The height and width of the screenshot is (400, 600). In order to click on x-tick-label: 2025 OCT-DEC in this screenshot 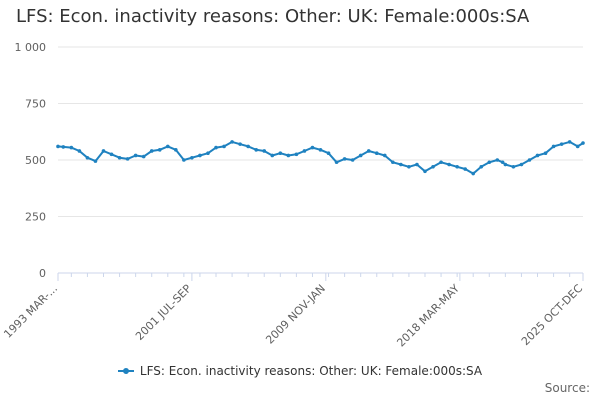, I will do `click(552, 315)`.